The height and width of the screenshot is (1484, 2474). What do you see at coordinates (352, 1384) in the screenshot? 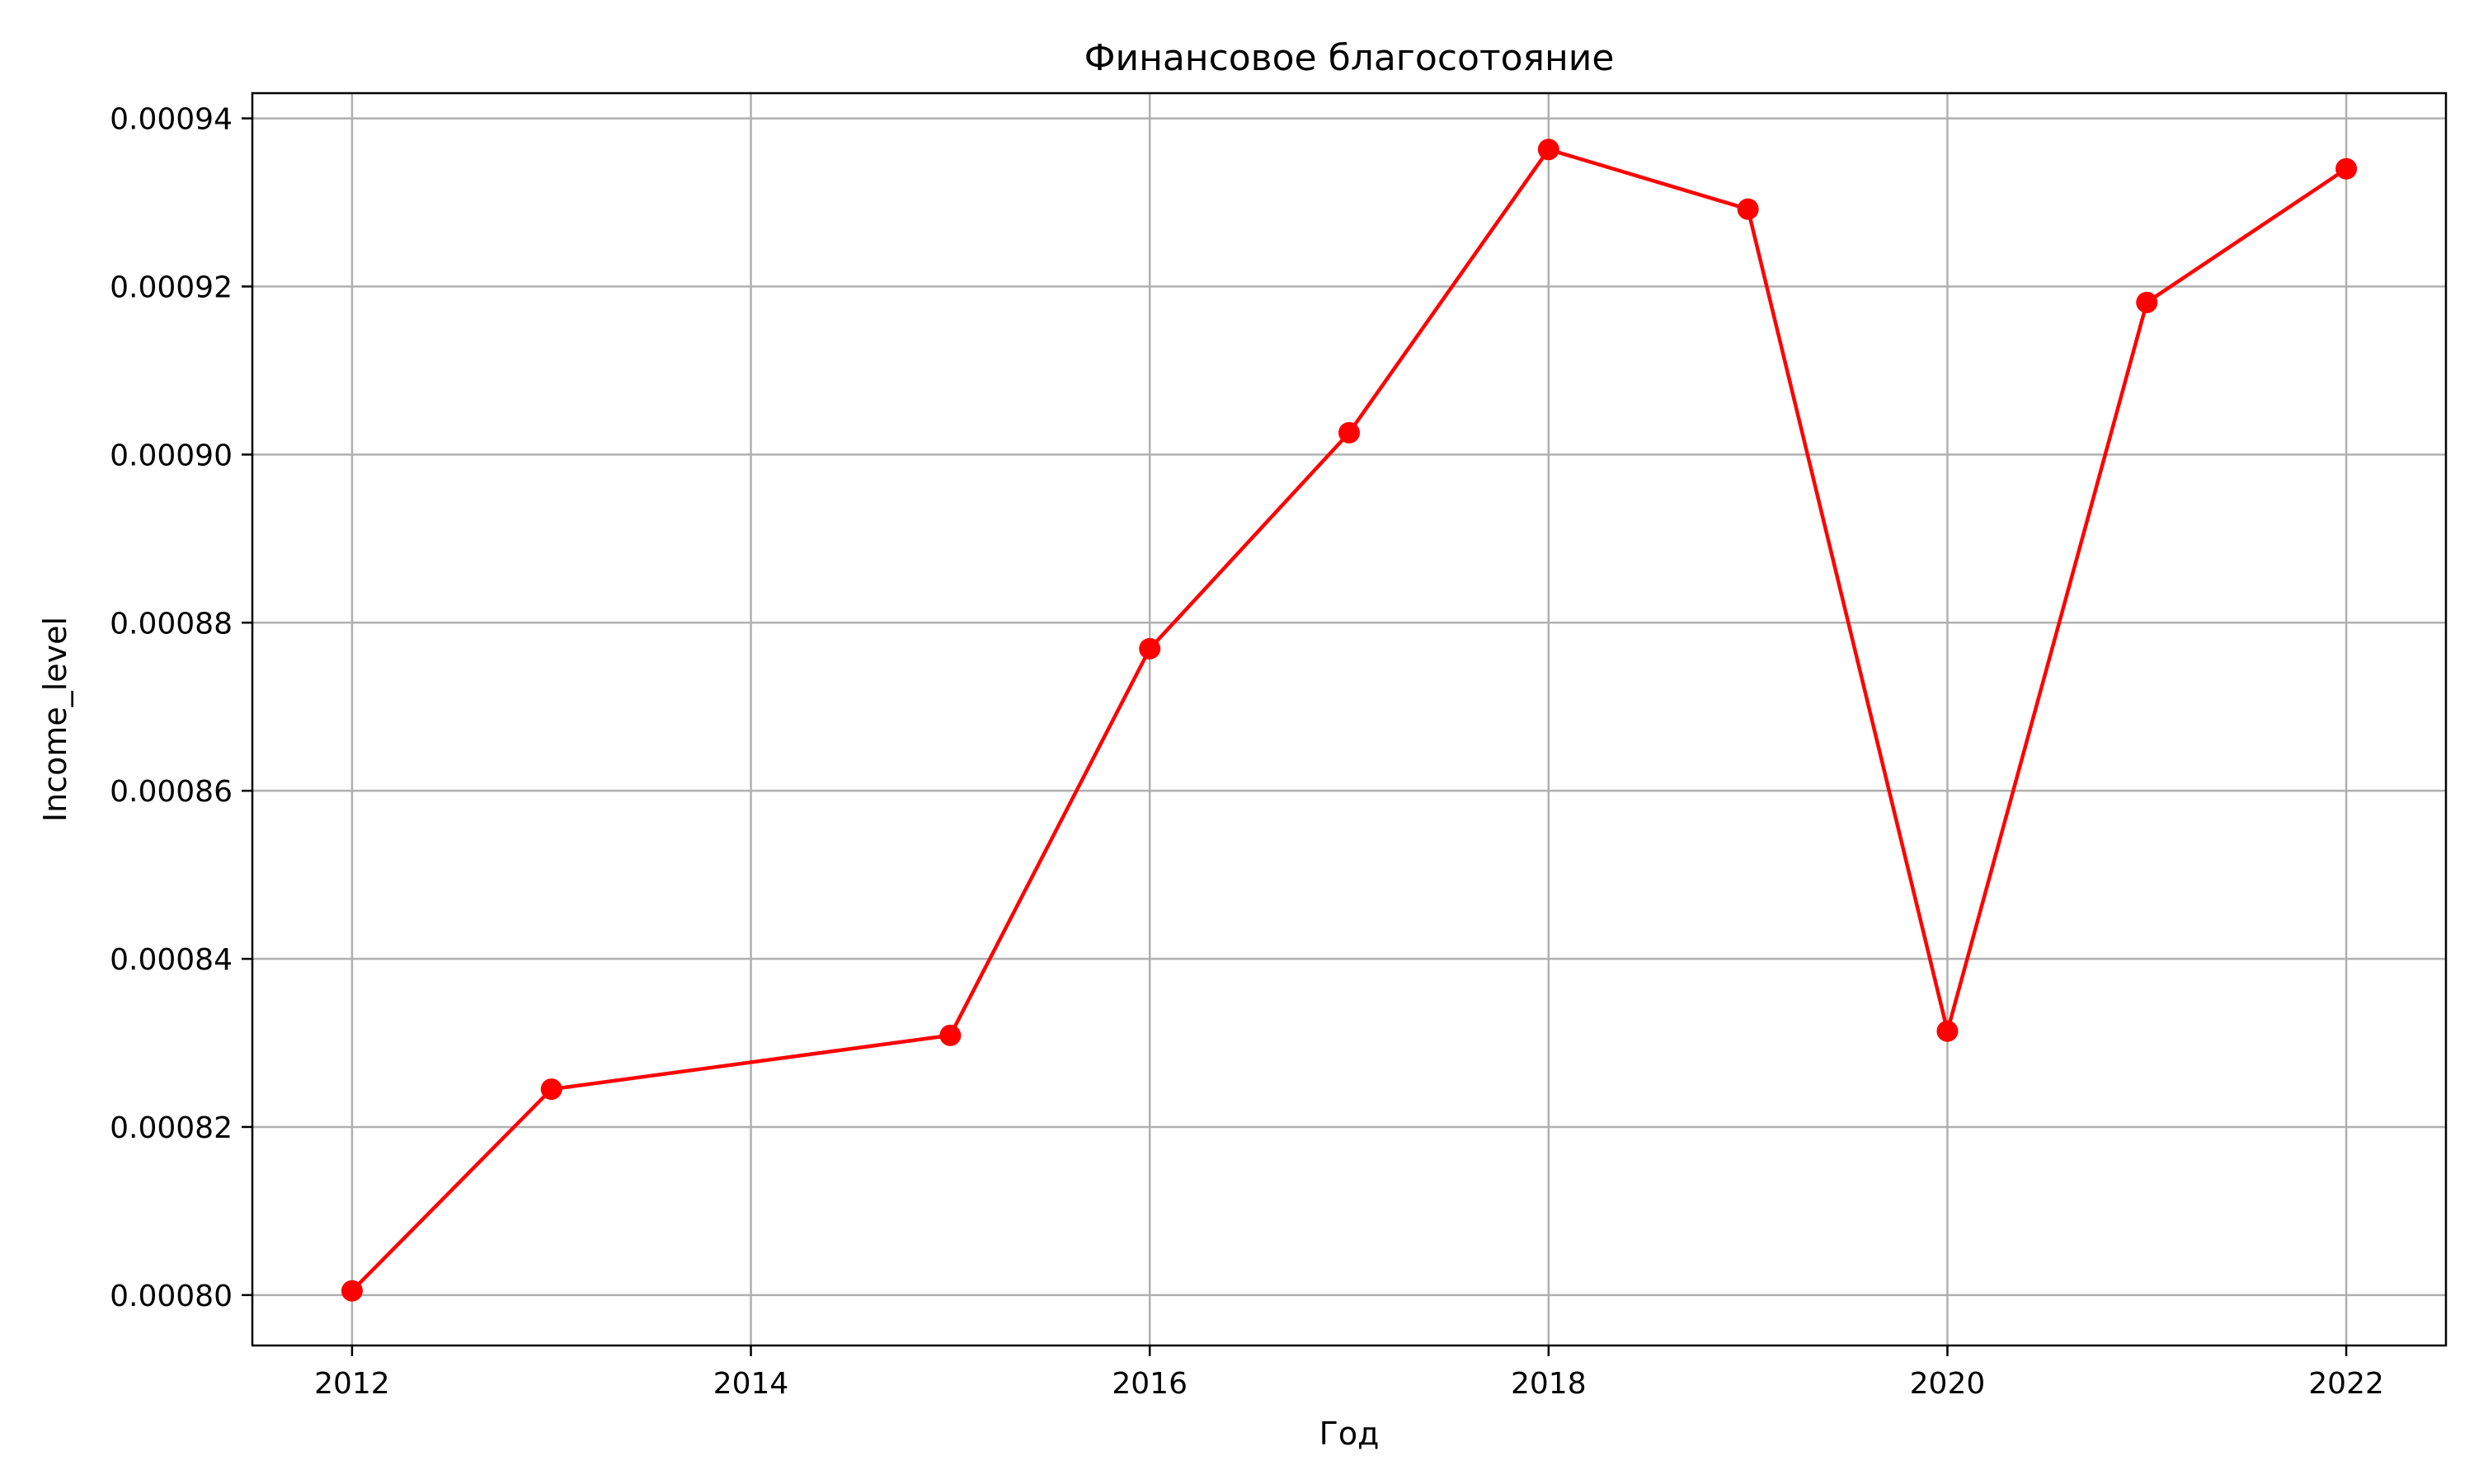
I see `x-tick-label: 2012` at bounding box center [352, 1384].